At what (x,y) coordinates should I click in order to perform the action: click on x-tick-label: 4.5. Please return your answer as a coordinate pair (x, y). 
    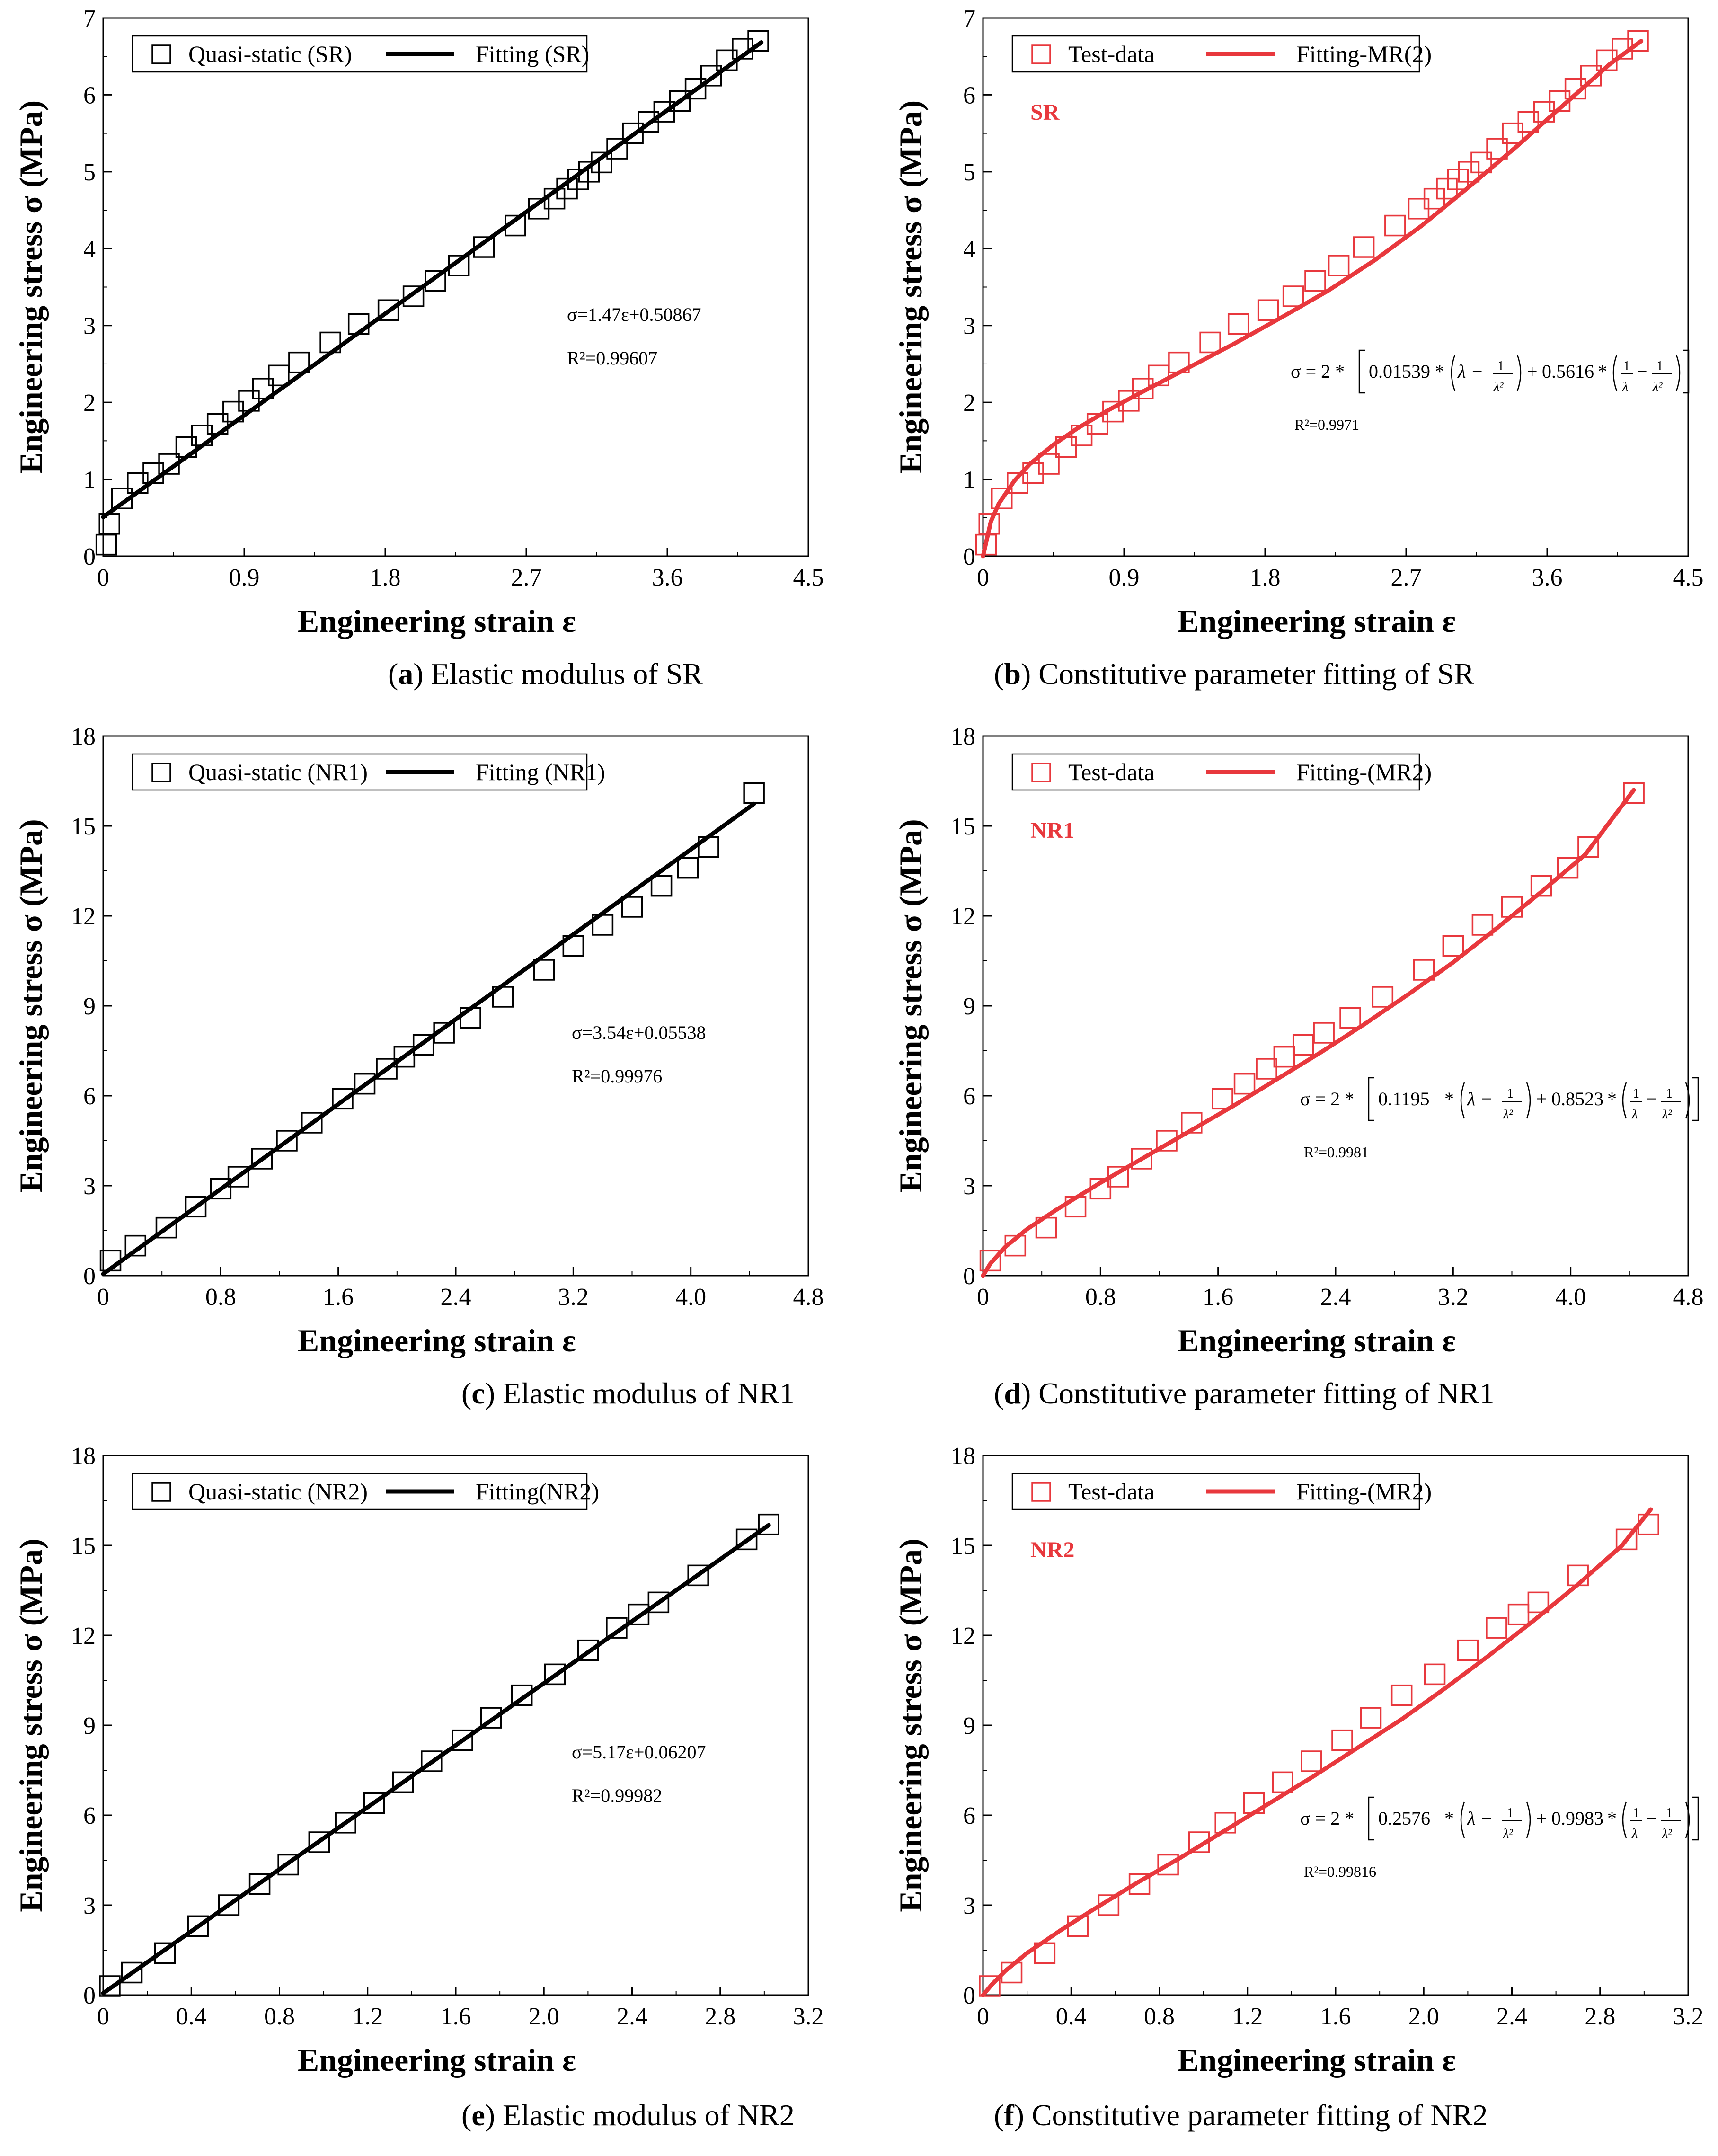
    Looking at the image, I should click on (808, 577).